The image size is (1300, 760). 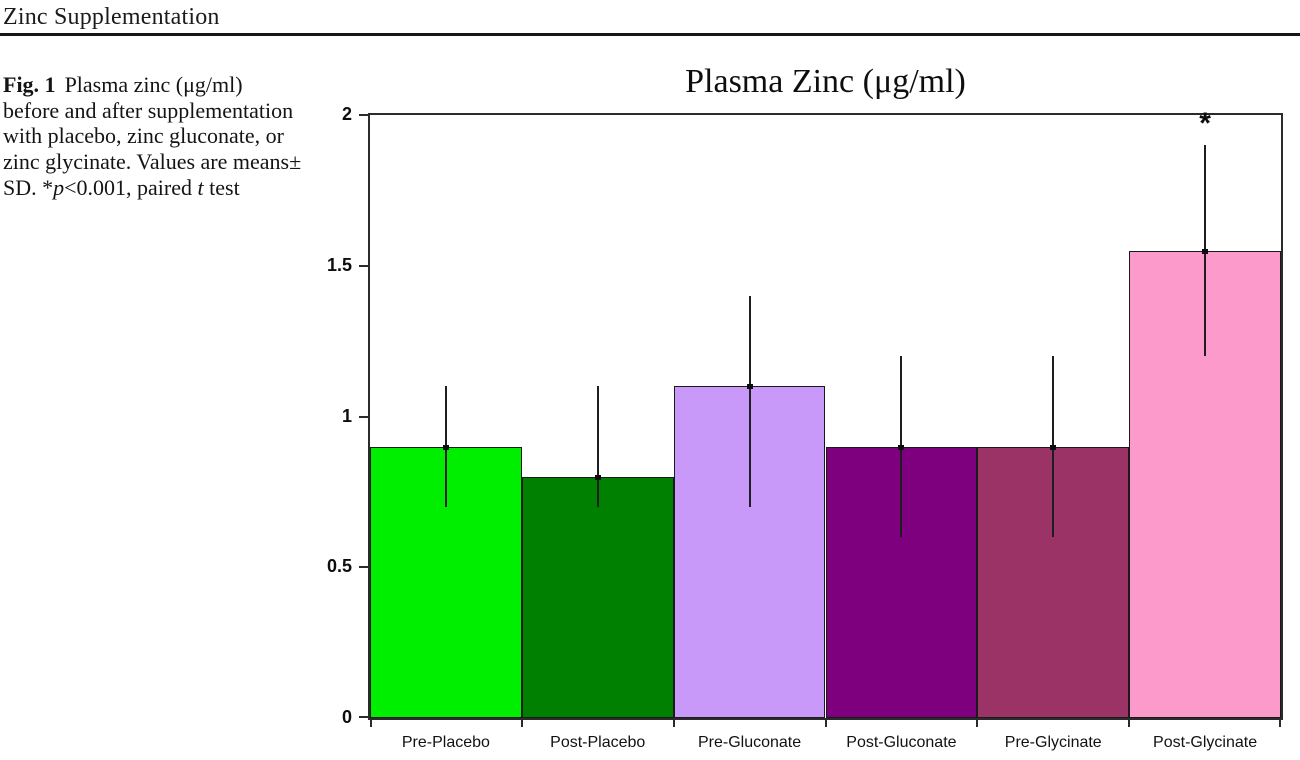 What do you see at coordinates (29, 84) in the screenshot?
I see `figure-label: Fig. 1` at bounding box center [29, 84].